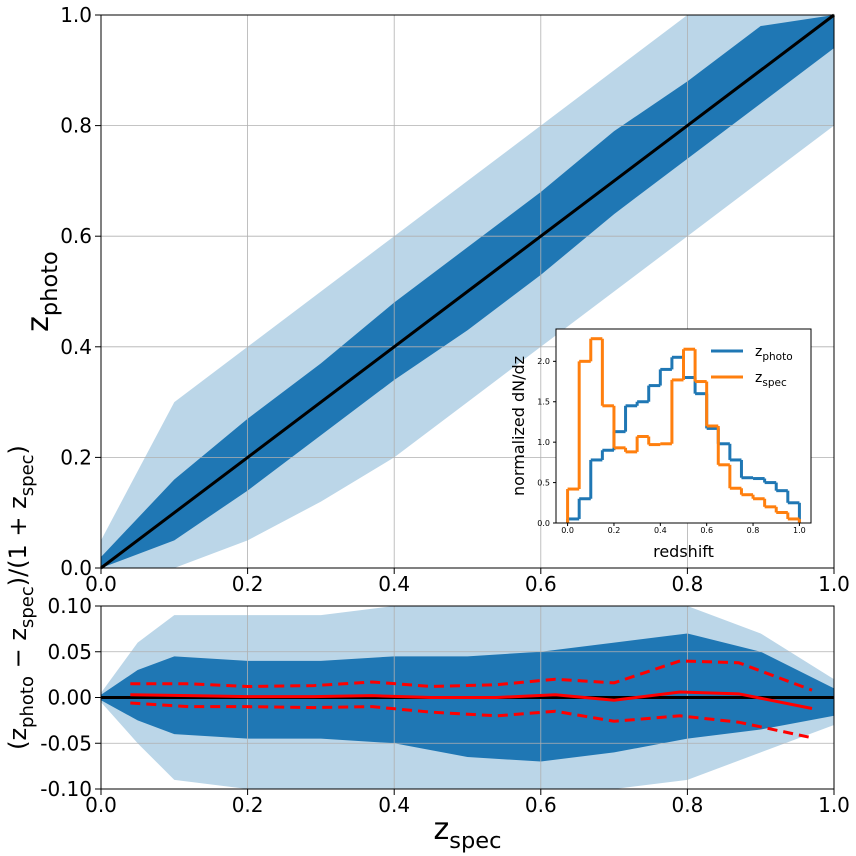  Describe the element at coordinates (76, 347) in the screenshot. I see `y-tick-label: 0.4` at that location.